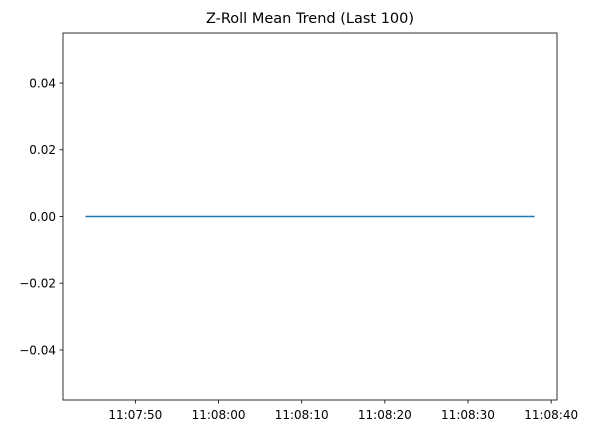 The height and width of the screenshot is (435, 594). What do you see at coordinates (42, 83) in the screenshot?
I see `y-tick-label: 0.04` at bounding box center [42, 83].